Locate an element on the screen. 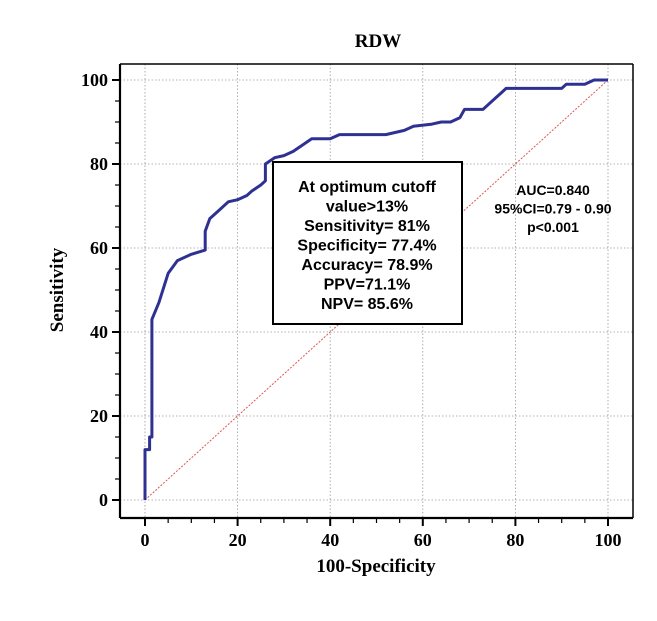 This screenshot has height=621, width=657. box-annotation-line: Sensitivity= 81% is located at coordinates (367, 226).